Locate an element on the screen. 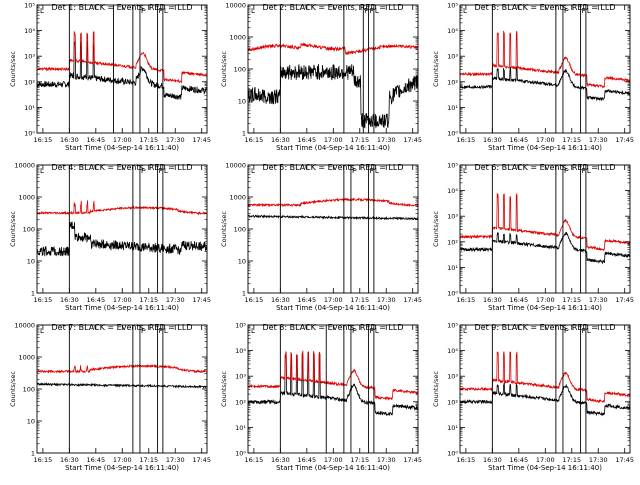 The width and height of the screenshot is (640, 485). y-tick-label: 10³ is located at coordinates (452, 217).